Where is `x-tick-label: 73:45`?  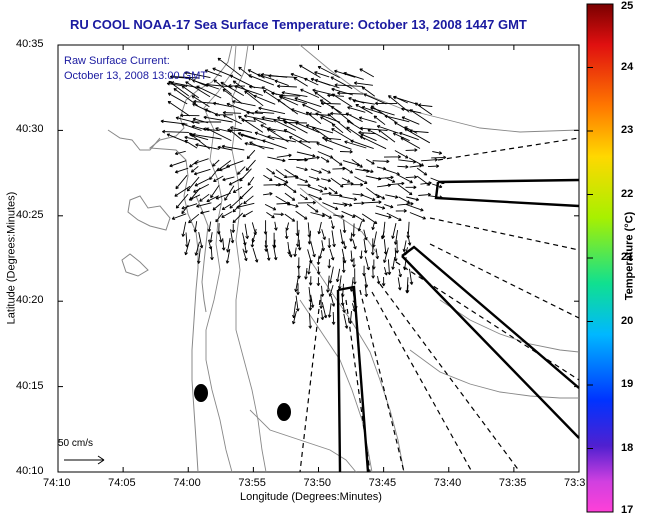
x-tick-label: 73:45 is located at coordinates (382, 483).